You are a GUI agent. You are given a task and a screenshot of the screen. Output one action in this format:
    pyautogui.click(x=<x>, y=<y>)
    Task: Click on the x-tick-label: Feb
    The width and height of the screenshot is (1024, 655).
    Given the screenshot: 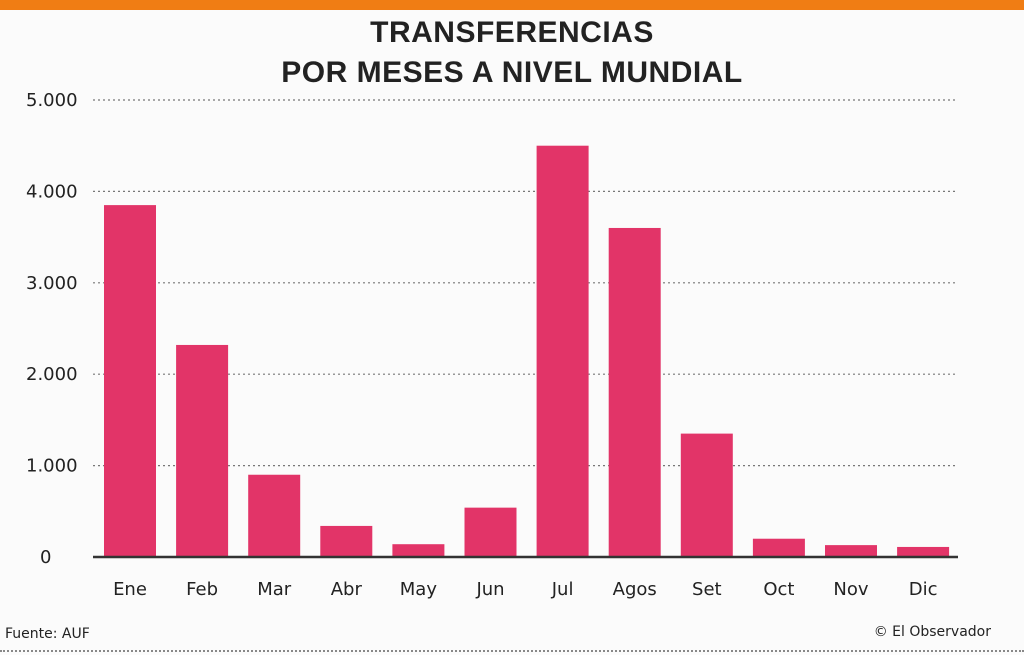 What is the action you would take?
    pyautogui.click(x=202, y=589)
    